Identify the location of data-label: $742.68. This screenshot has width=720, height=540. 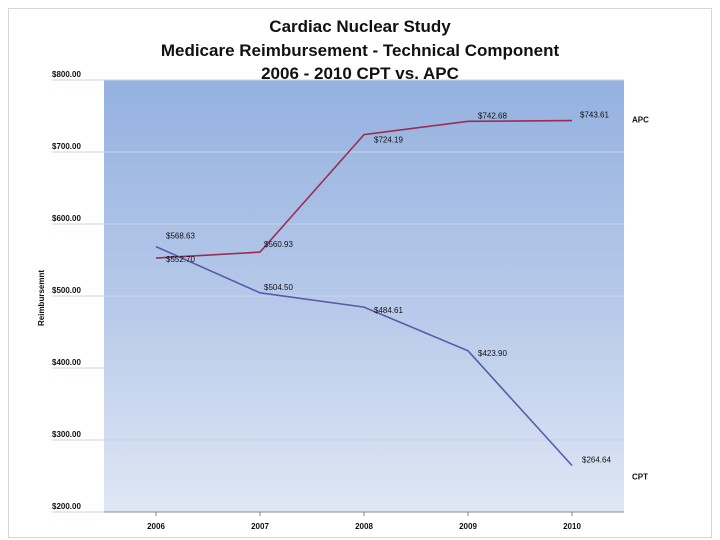
(492, 115).